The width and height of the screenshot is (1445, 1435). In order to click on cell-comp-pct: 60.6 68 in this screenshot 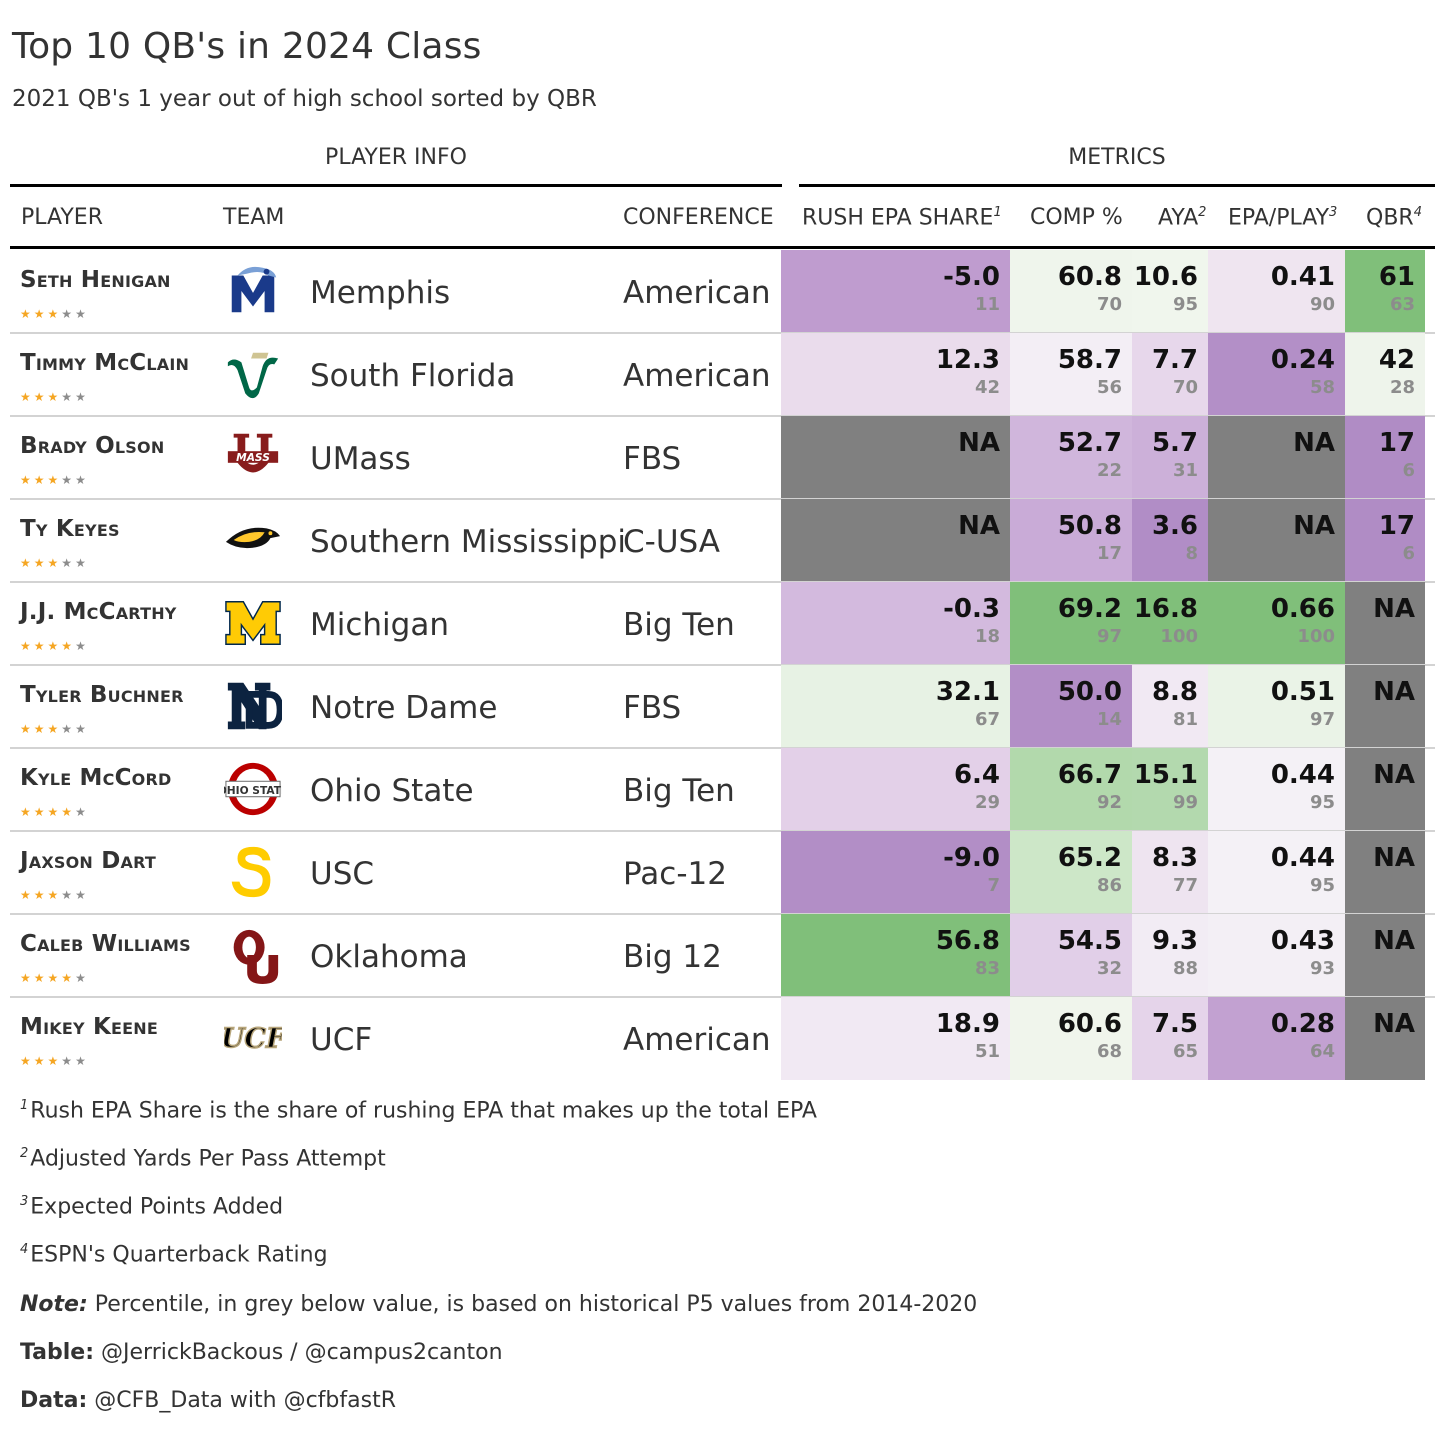, I will do `click(1071, 1038)`.